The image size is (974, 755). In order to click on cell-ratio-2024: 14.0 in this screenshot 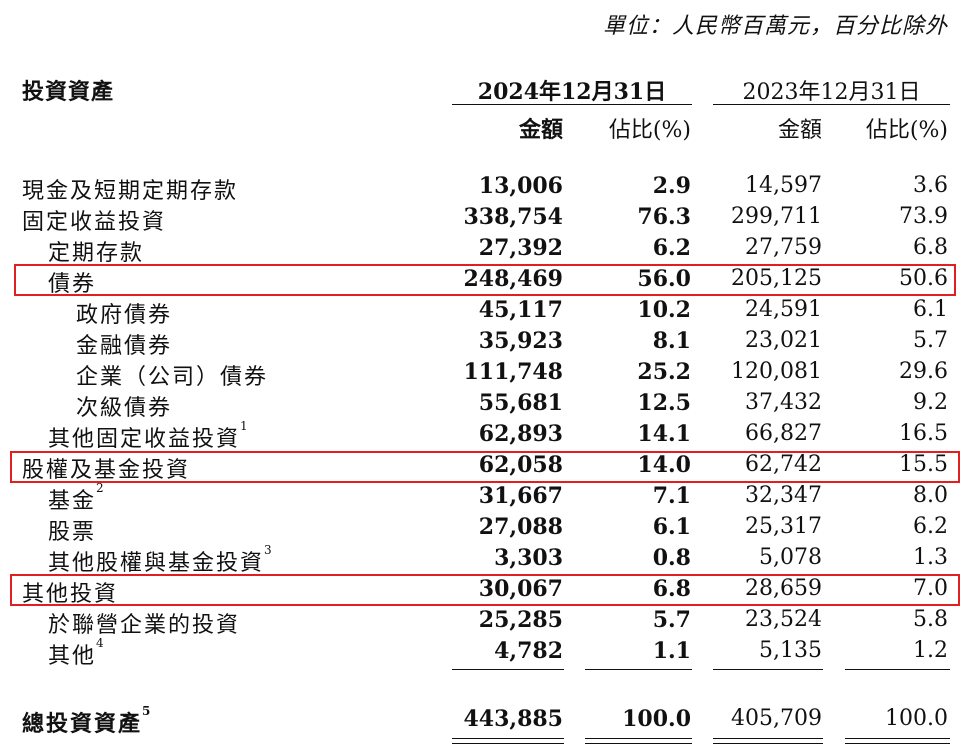, I will do `click(664, 465)`.